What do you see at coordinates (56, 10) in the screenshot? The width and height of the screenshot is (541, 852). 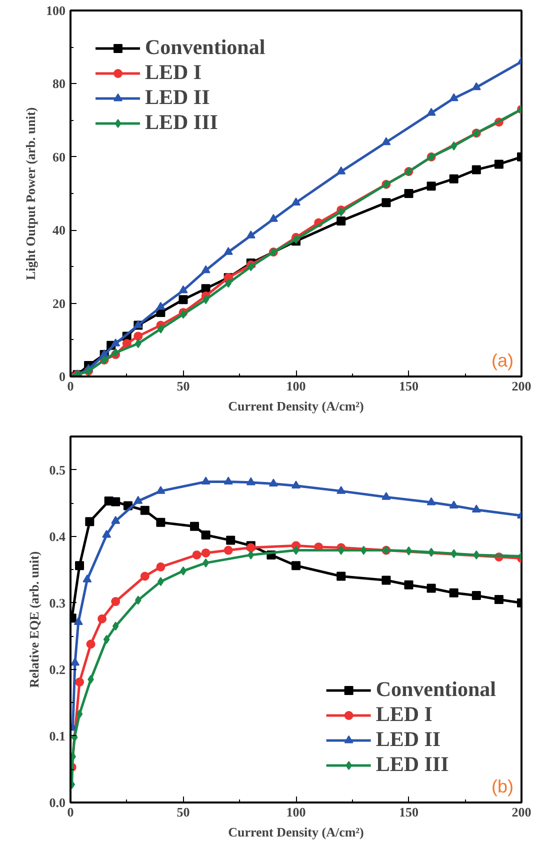 I see `y-tick-label: 100` at bounding box center [56, 10].